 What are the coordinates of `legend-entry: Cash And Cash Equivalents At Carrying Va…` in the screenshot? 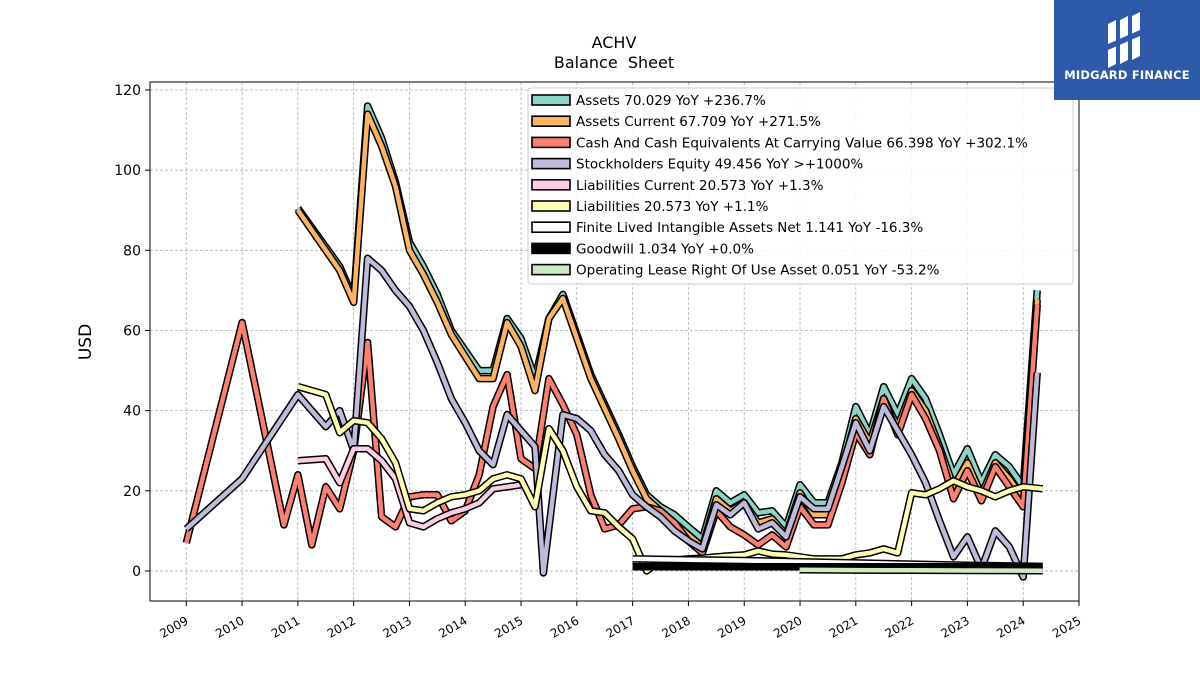 It's located at (802, 143).